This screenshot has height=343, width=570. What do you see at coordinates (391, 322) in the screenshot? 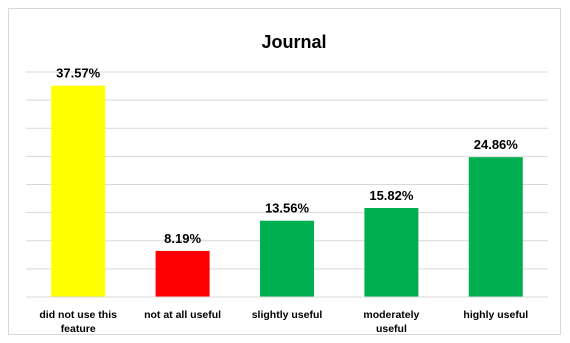
I see `category-label-4: moderately useful` at bounding box center [391, 322].